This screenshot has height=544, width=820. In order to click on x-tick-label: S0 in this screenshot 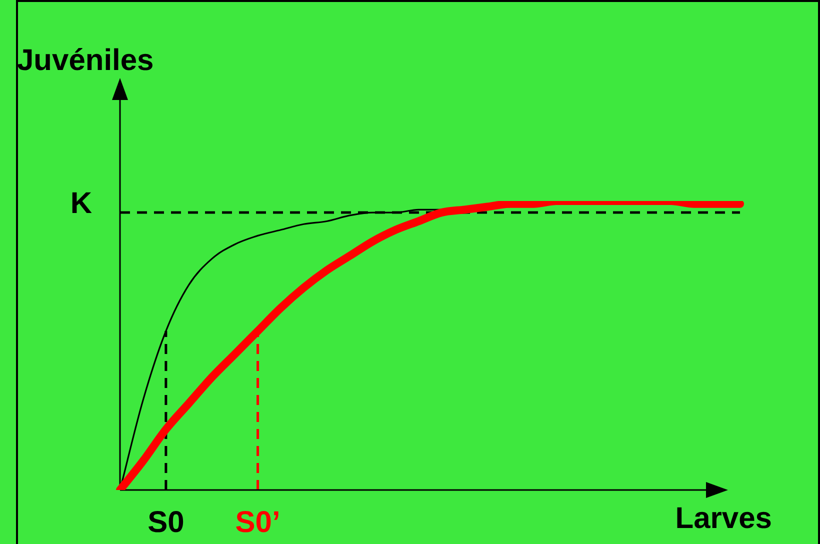, I will do `click(166, 522)`.